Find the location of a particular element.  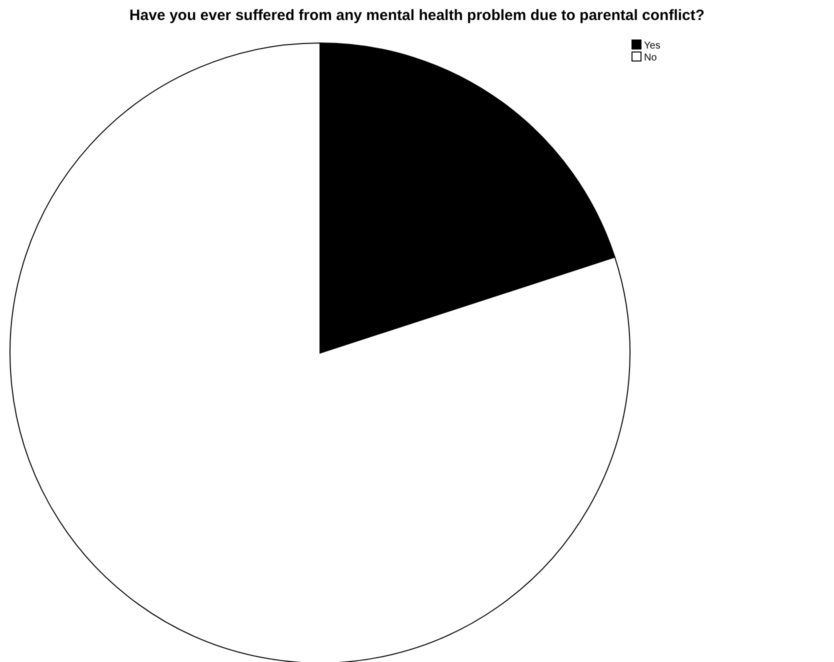

legend-label: No is located at coordinates (651, 58).